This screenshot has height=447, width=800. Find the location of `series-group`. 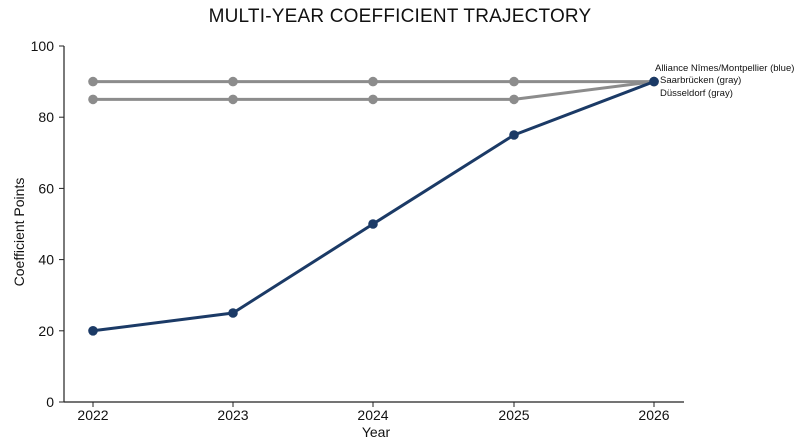

series-group is located at coordinates (373, 81).